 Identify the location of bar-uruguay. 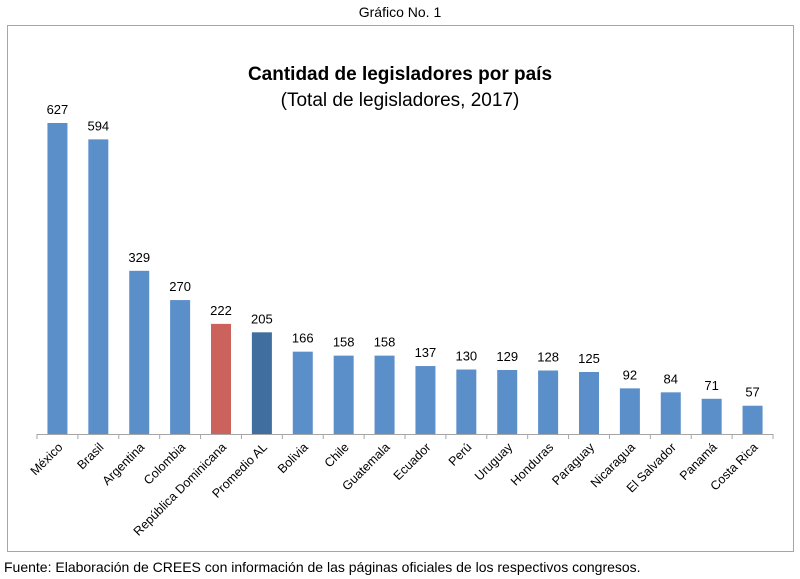
(507, 402).